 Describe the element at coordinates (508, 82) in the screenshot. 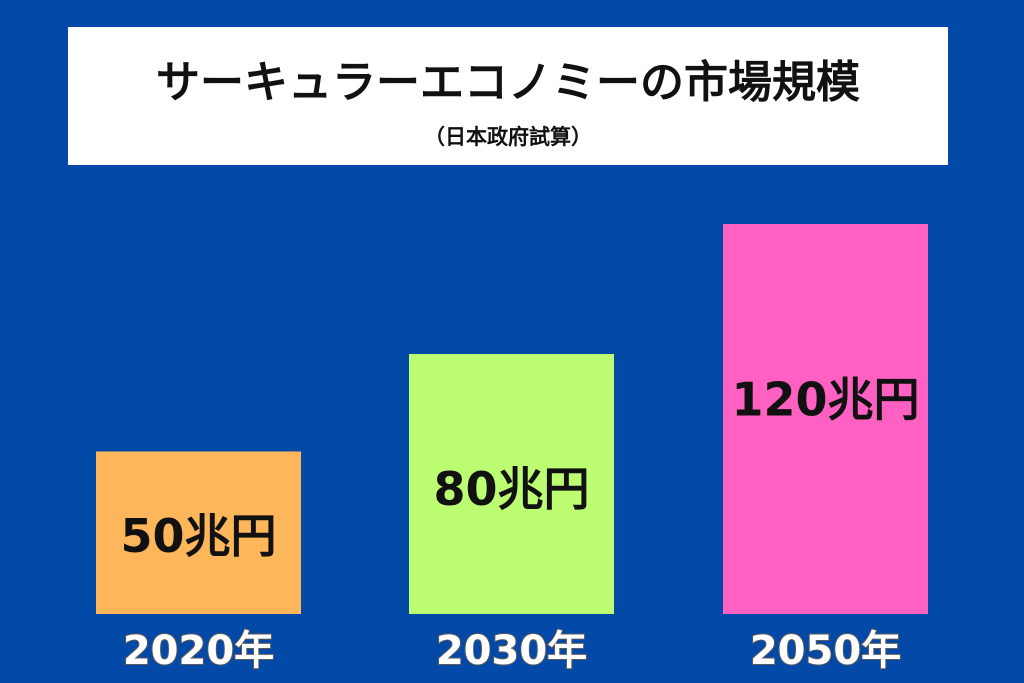

I see `chart-title: サーキュラーエコノミーの市場規模` at that location.